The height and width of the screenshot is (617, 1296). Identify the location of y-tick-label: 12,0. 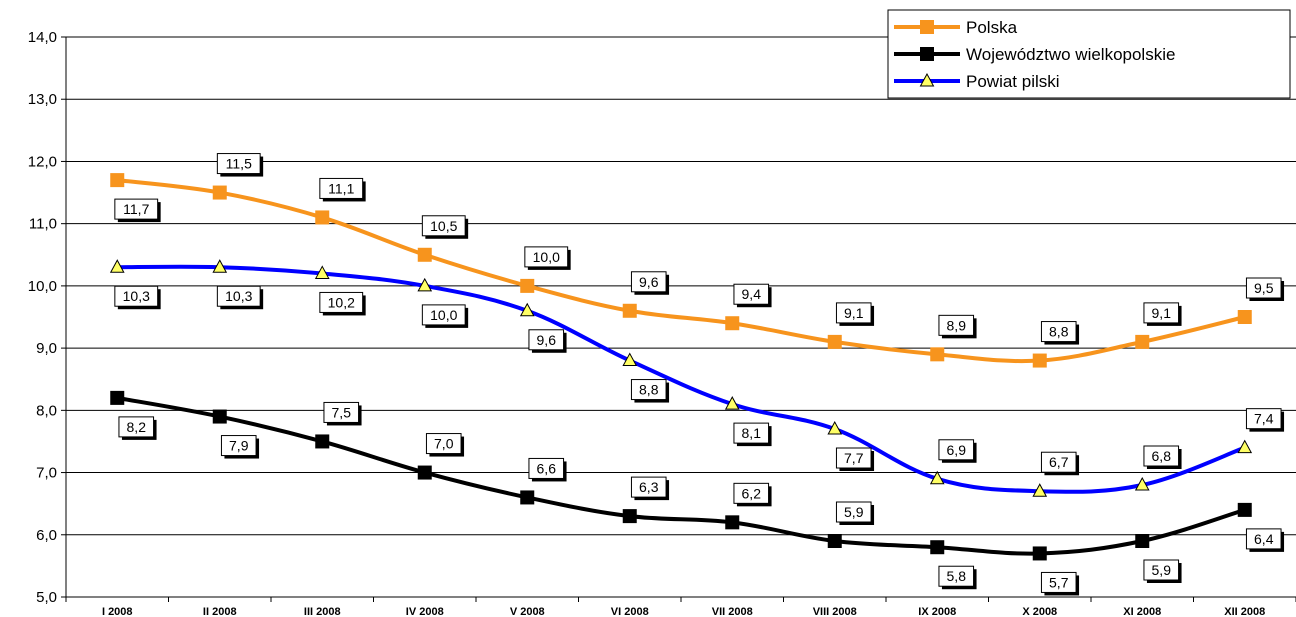
(42, 161).